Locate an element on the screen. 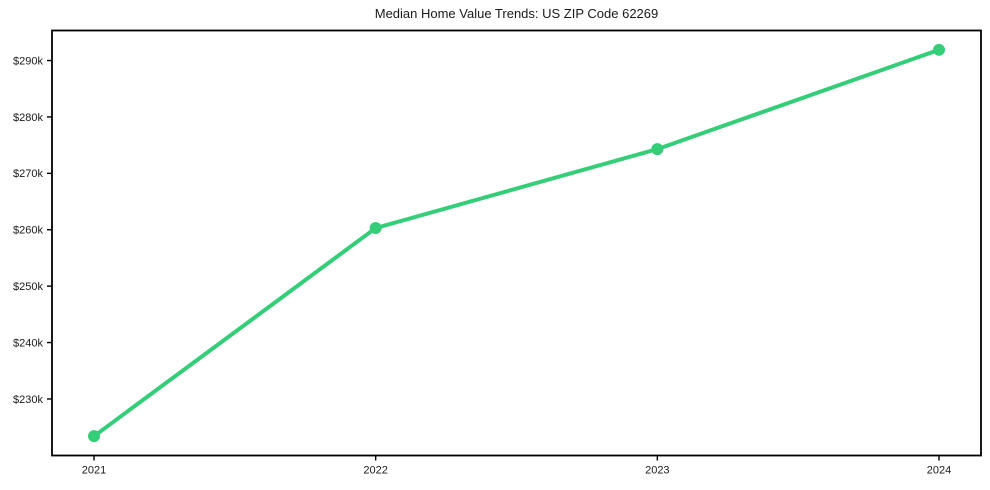 This screenshot has width=990, height=490. data-point-marker-2023 is located at coordinates (657, 149).